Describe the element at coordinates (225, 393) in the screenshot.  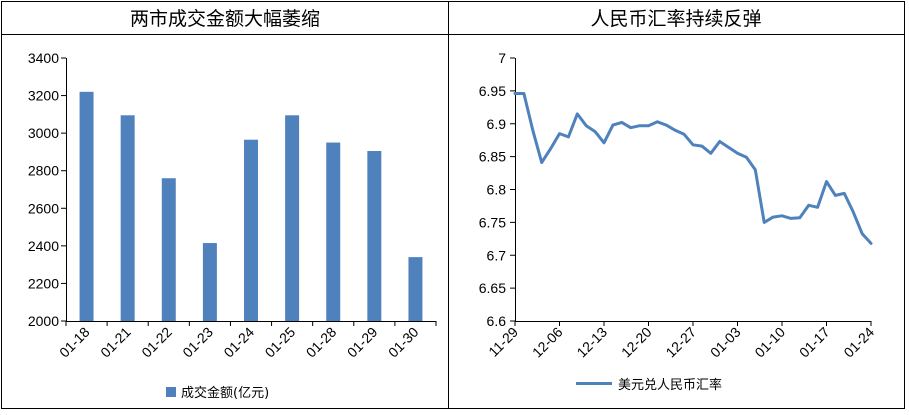
I see `bar-legend-label: 成交金额(亿元)` at that location.